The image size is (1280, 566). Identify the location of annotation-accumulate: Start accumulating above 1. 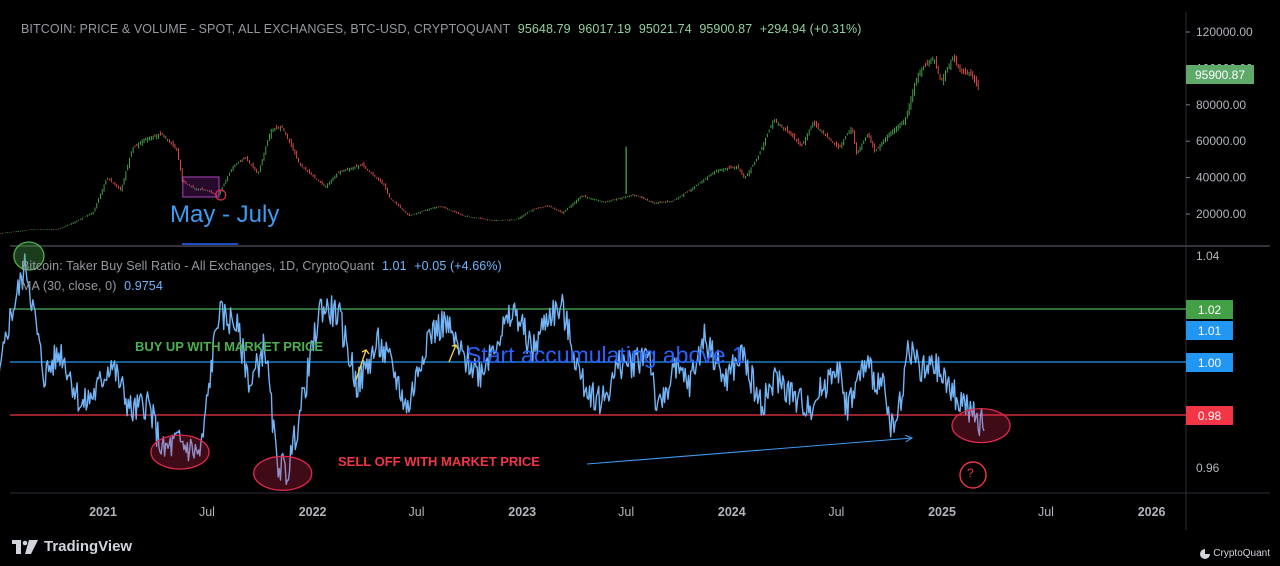
(605, 355).